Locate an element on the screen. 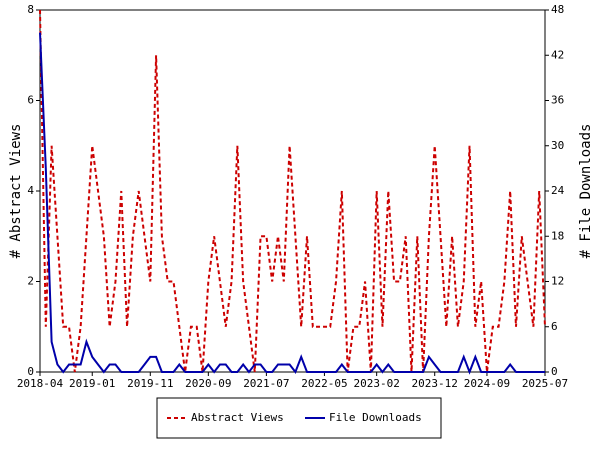  x-tick-label: 2024-09 is located at coordinates (487, 383).